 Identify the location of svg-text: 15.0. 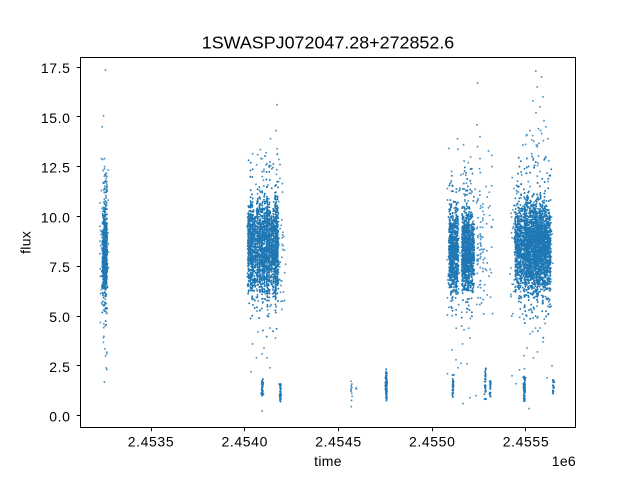
(56, 118).